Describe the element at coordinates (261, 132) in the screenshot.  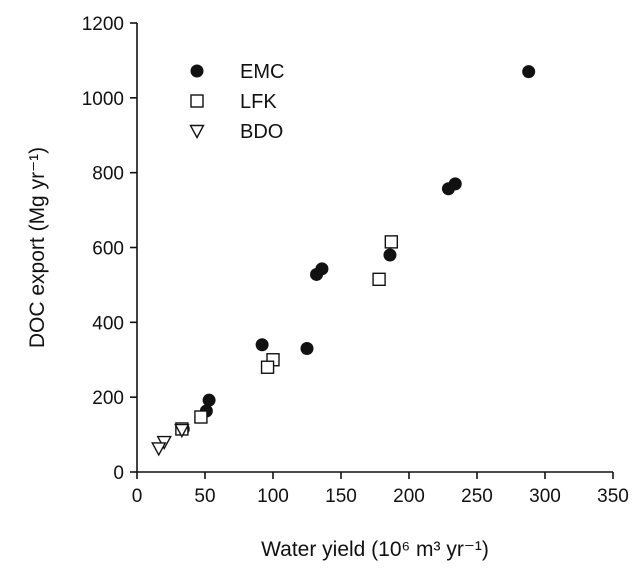
I see `legend-label-bdo: BDO` at that location.